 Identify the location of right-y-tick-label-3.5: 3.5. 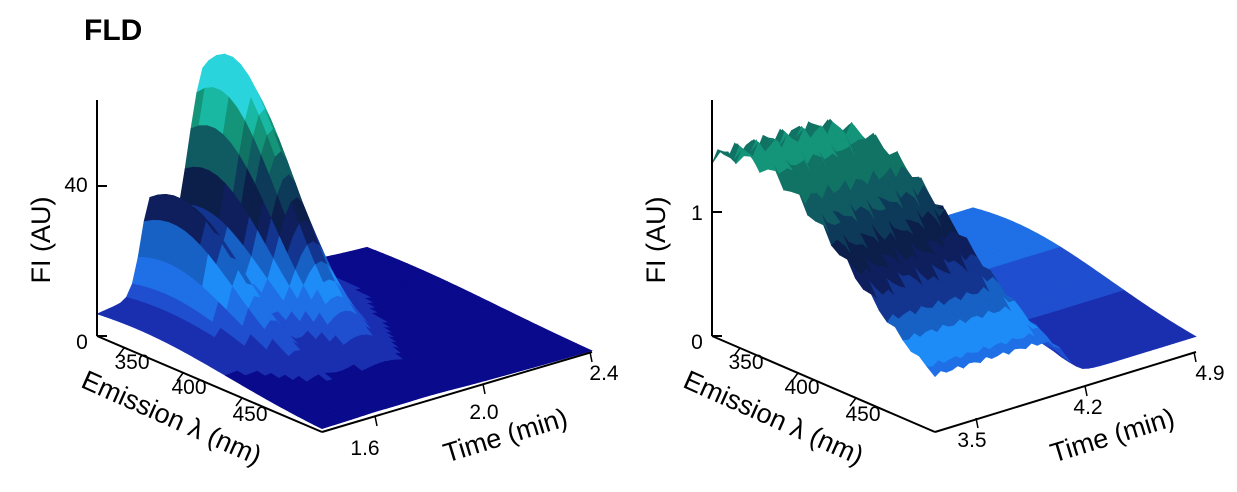
(971, 440).